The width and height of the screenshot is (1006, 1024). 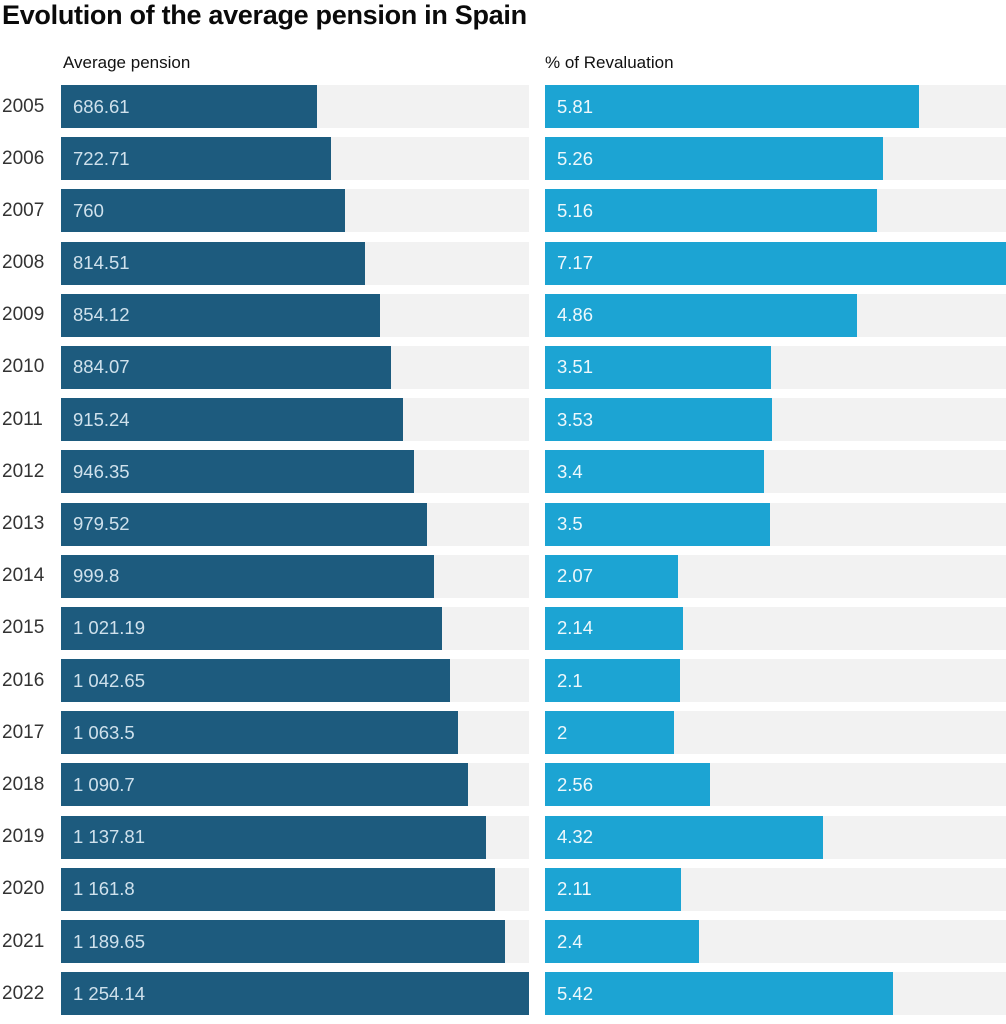 I want to click on revaluation-bar: 5.81, so click(x=732, y=106).